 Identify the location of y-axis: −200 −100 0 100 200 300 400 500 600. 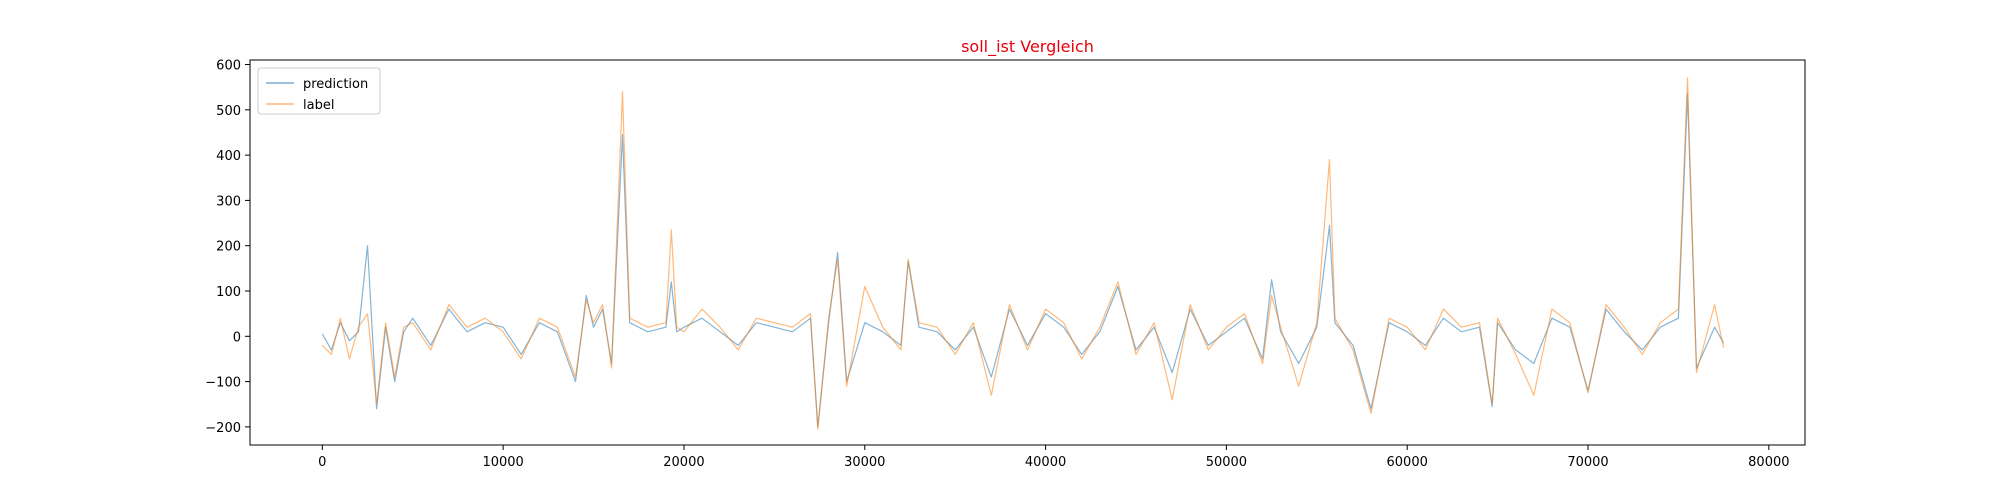
(227, 247).